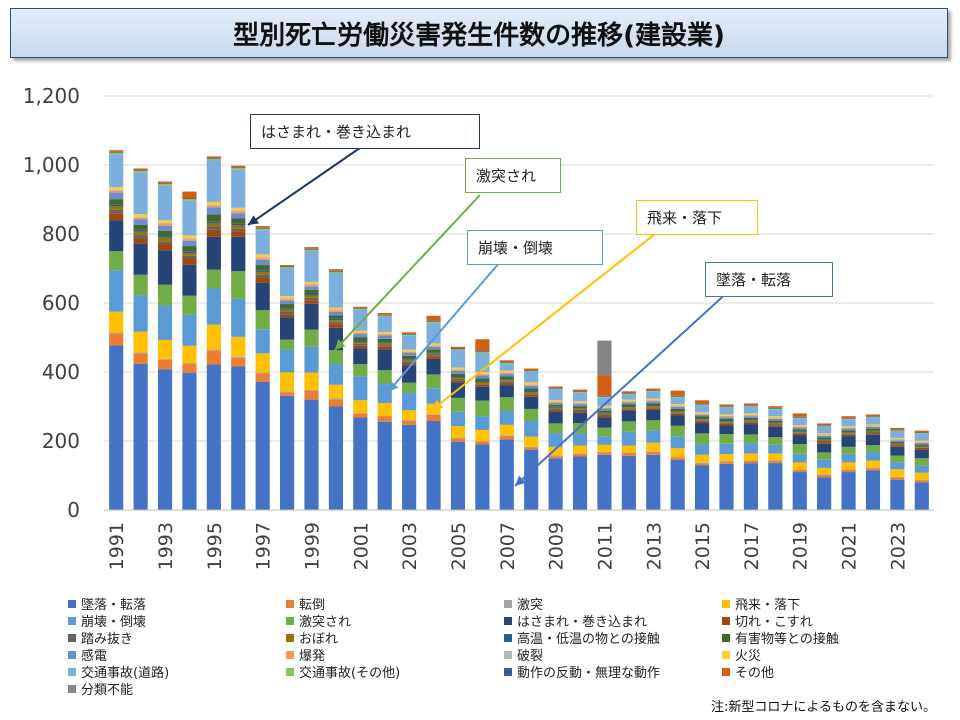  Describe the element at coordinates (51, 165) in the screenshot. I see `y-tick-label: 1,000` at that location.